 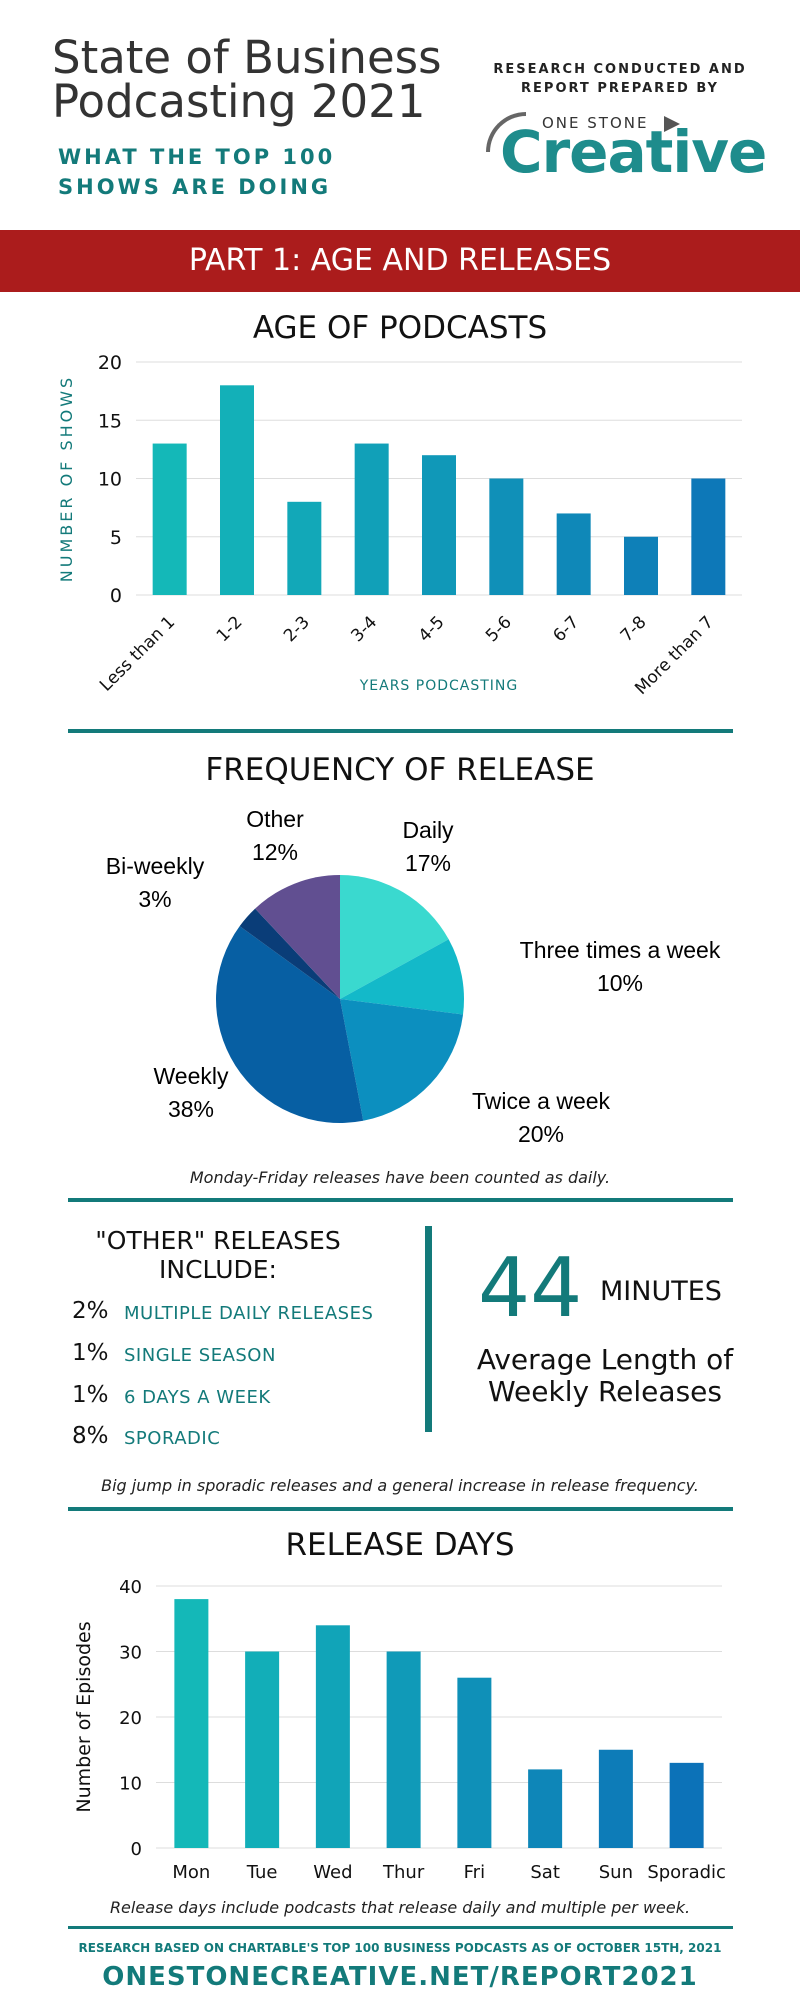 What do you see at coordinates (672, 124) in the screenshot?
I see `logo-play-icon` at bounding box center [672, 124].